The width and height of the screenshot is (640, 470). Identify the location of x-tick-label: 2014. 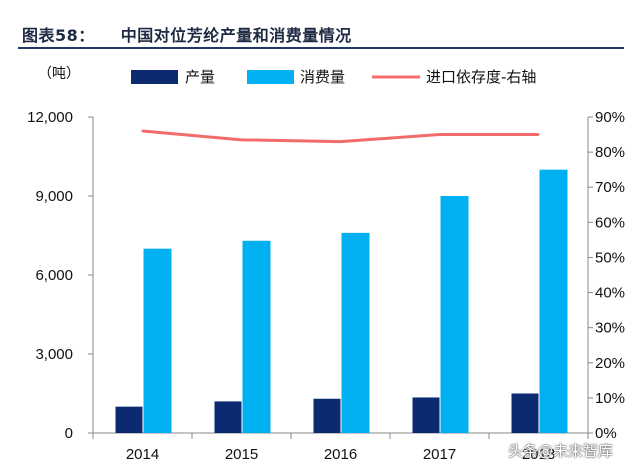
(142, 454).